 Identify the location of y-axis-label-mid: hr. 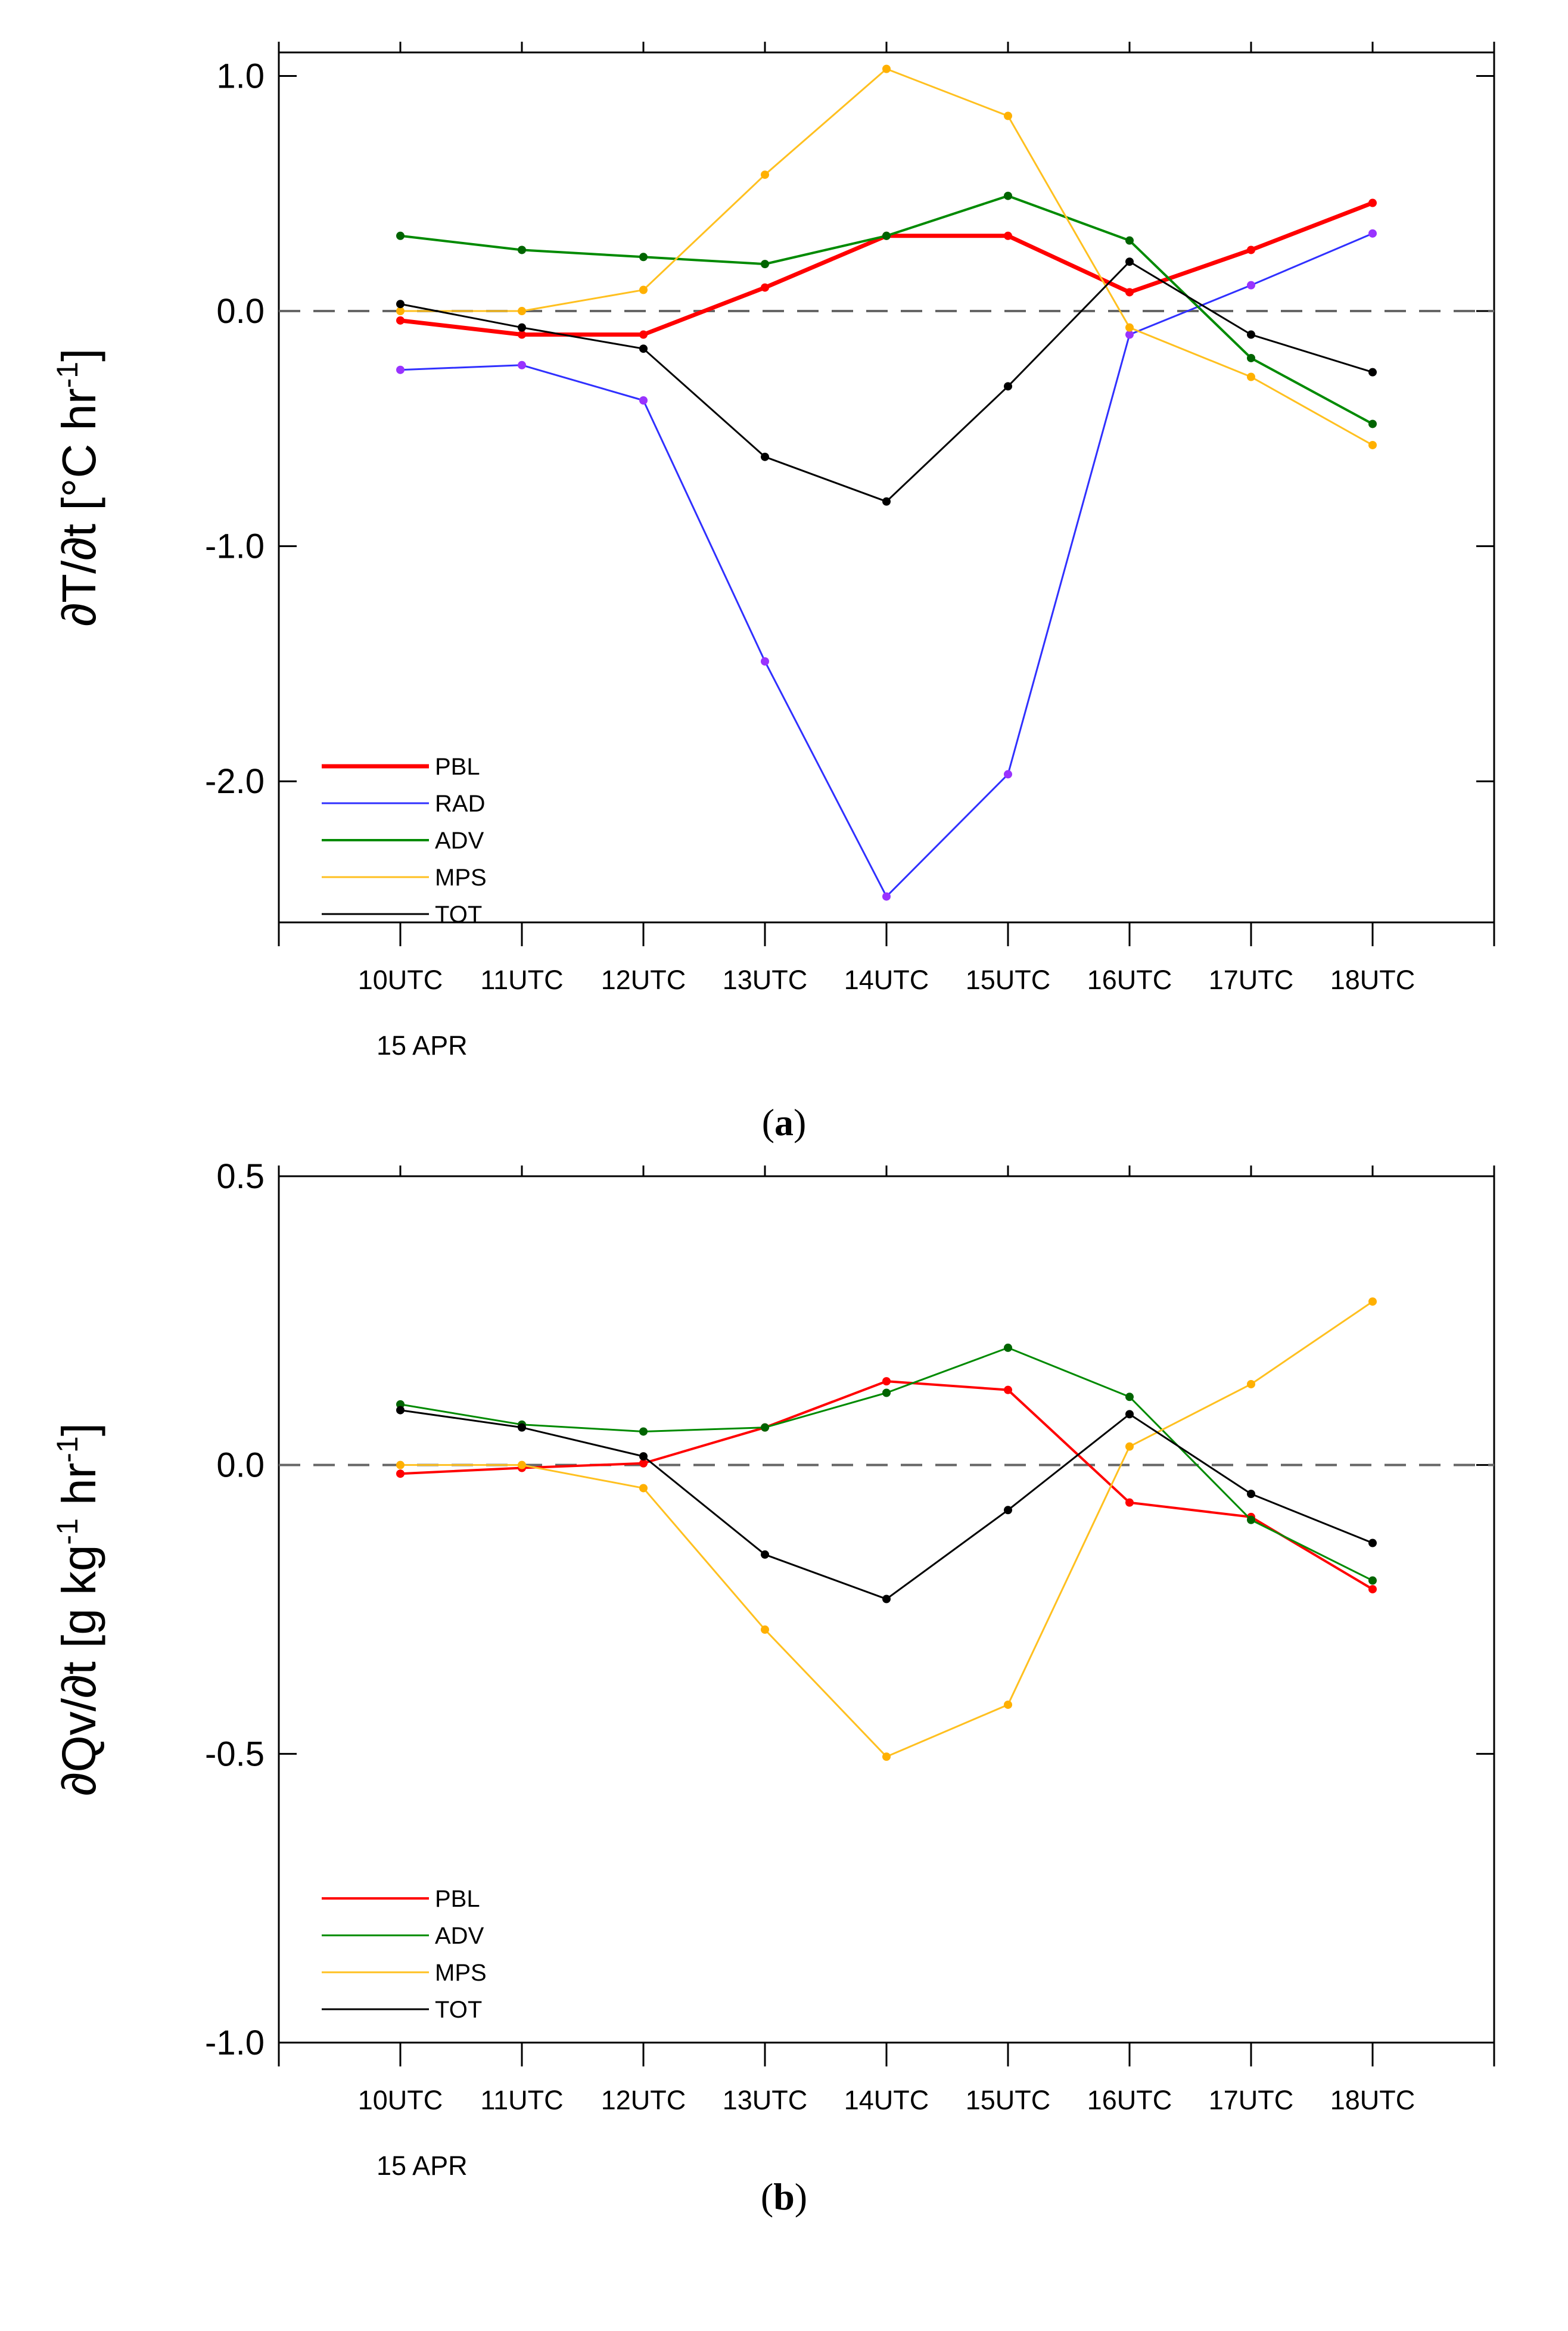
(78, 1490).